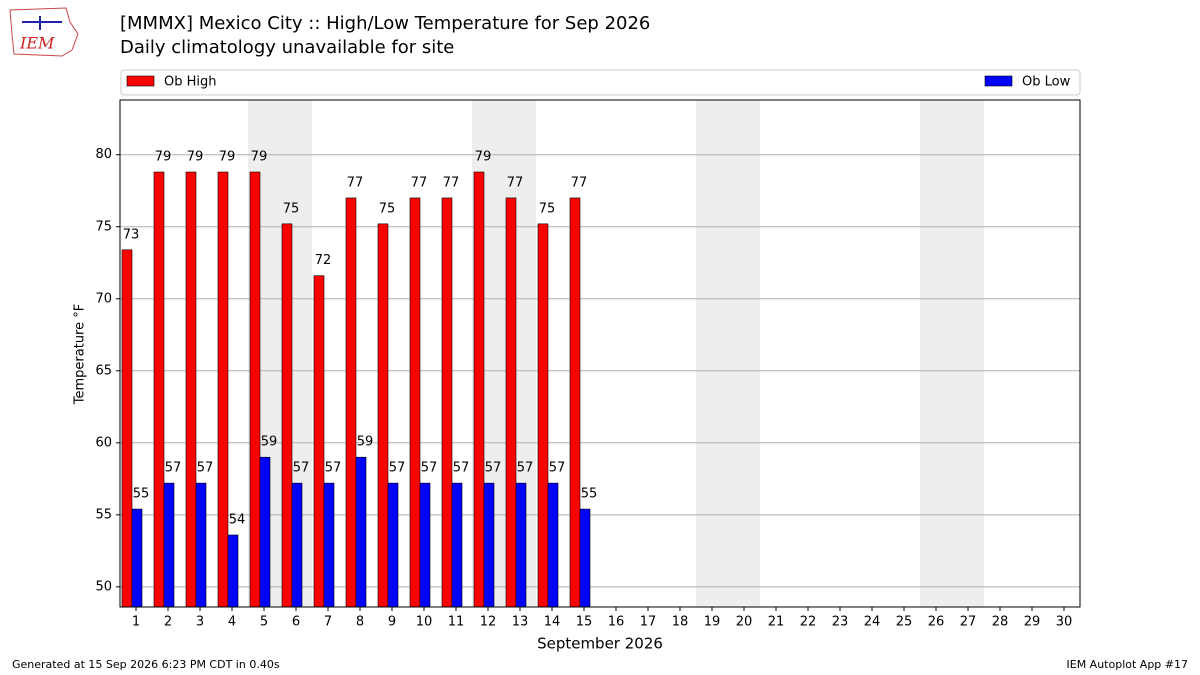  I want to click on footer-right: IEM Autoplot App #17, so click(1128, 664).